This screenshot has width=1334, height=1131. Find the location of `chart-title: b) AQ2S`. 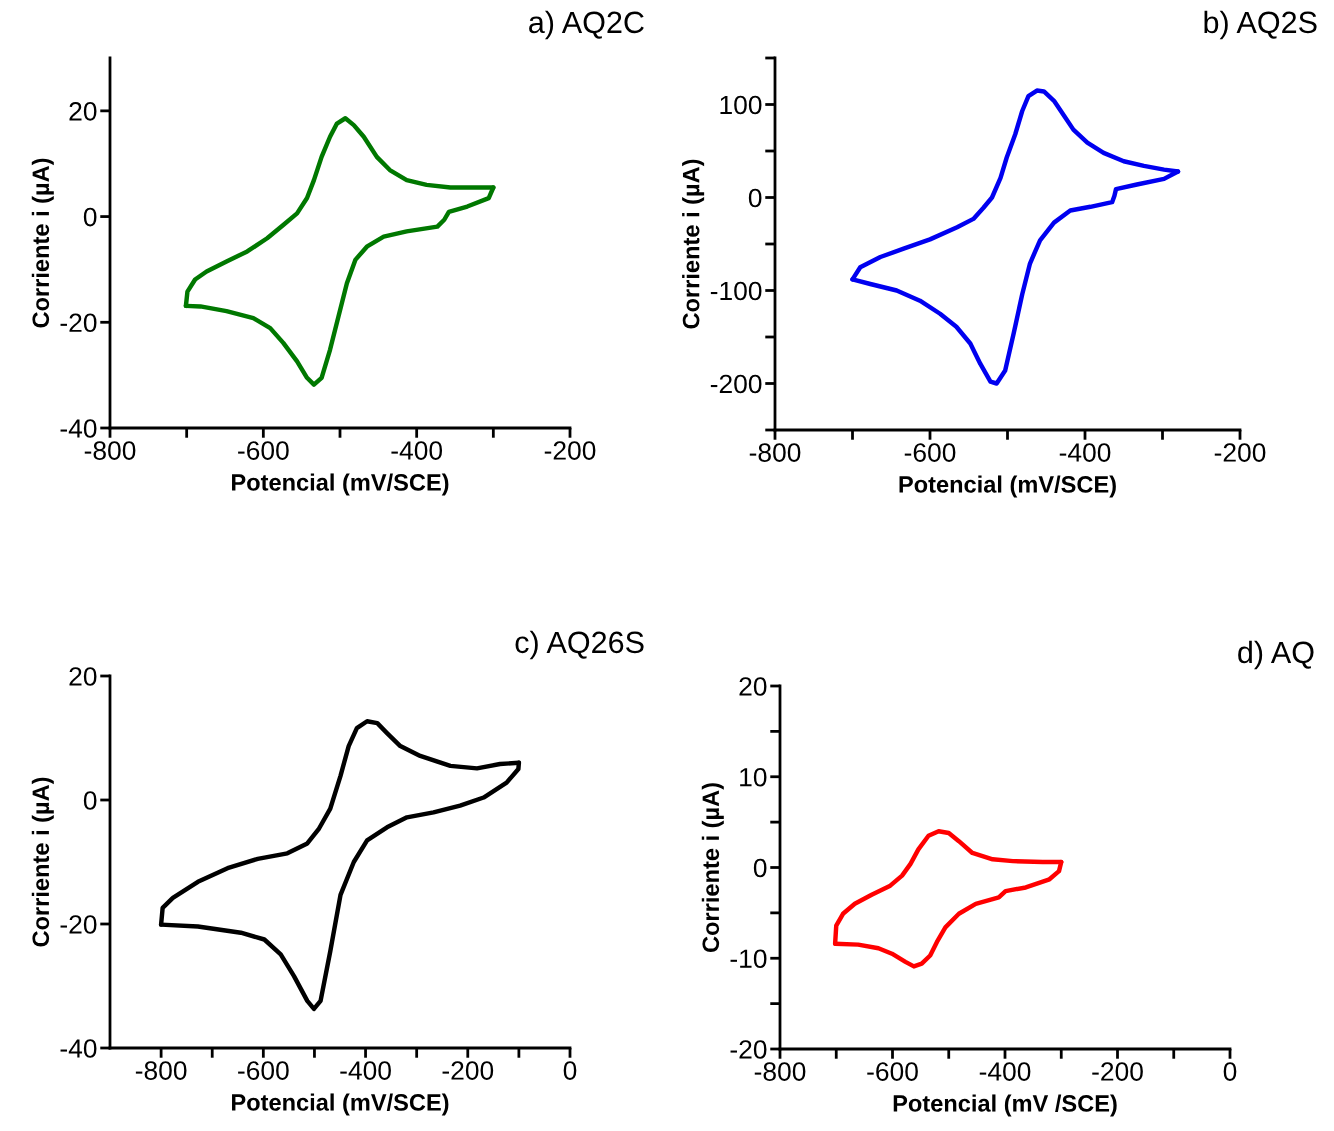

chart-title: b) AQ2S is located at coordinates (1260, 25).